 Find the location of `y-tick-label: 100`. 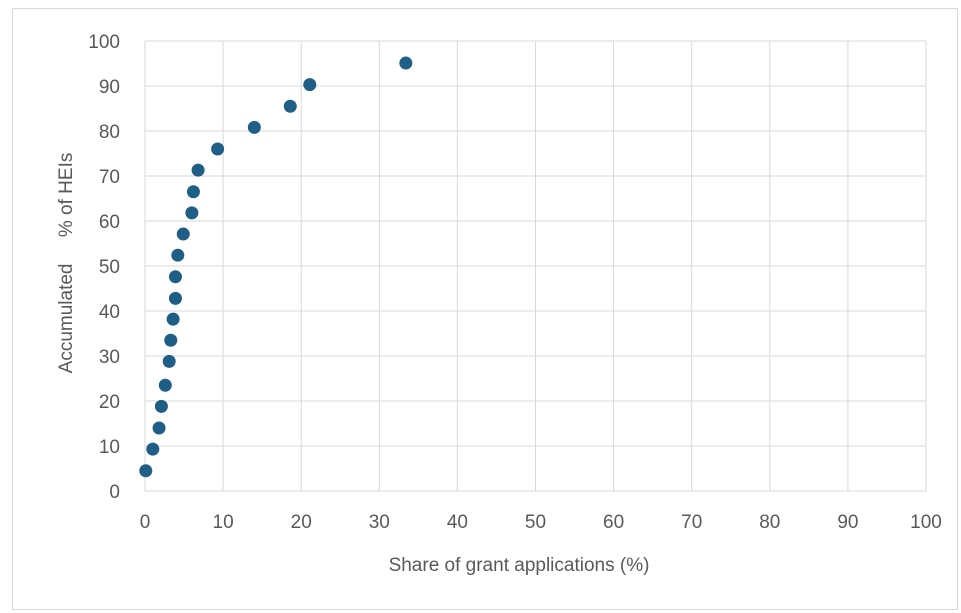

y-tick-label: 100 is located at coordinates (104, 42).